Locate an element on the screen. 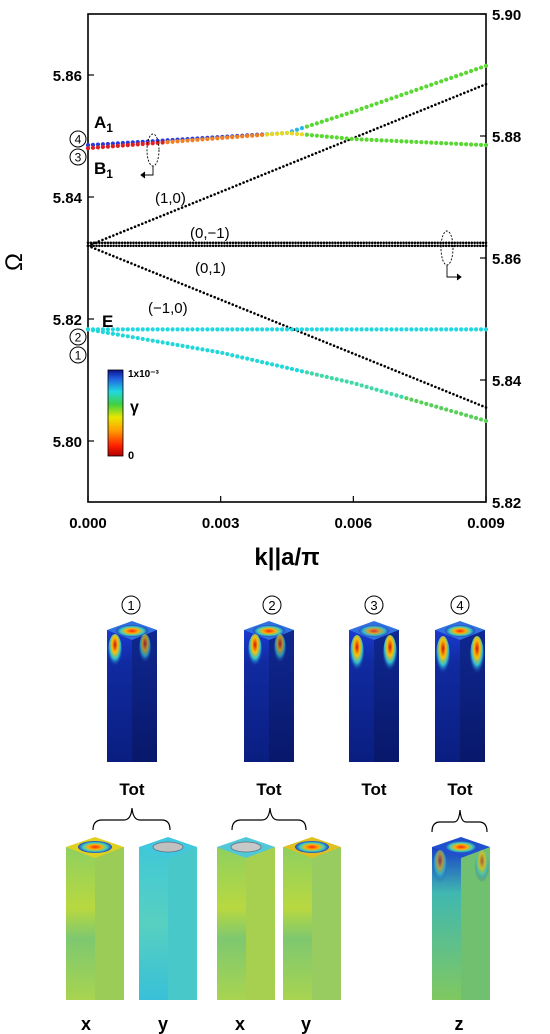 Image resolution: width=550 pixels, height=1034 pixels. colorbar-min-label: 0 is located at coordinates (131, 456).